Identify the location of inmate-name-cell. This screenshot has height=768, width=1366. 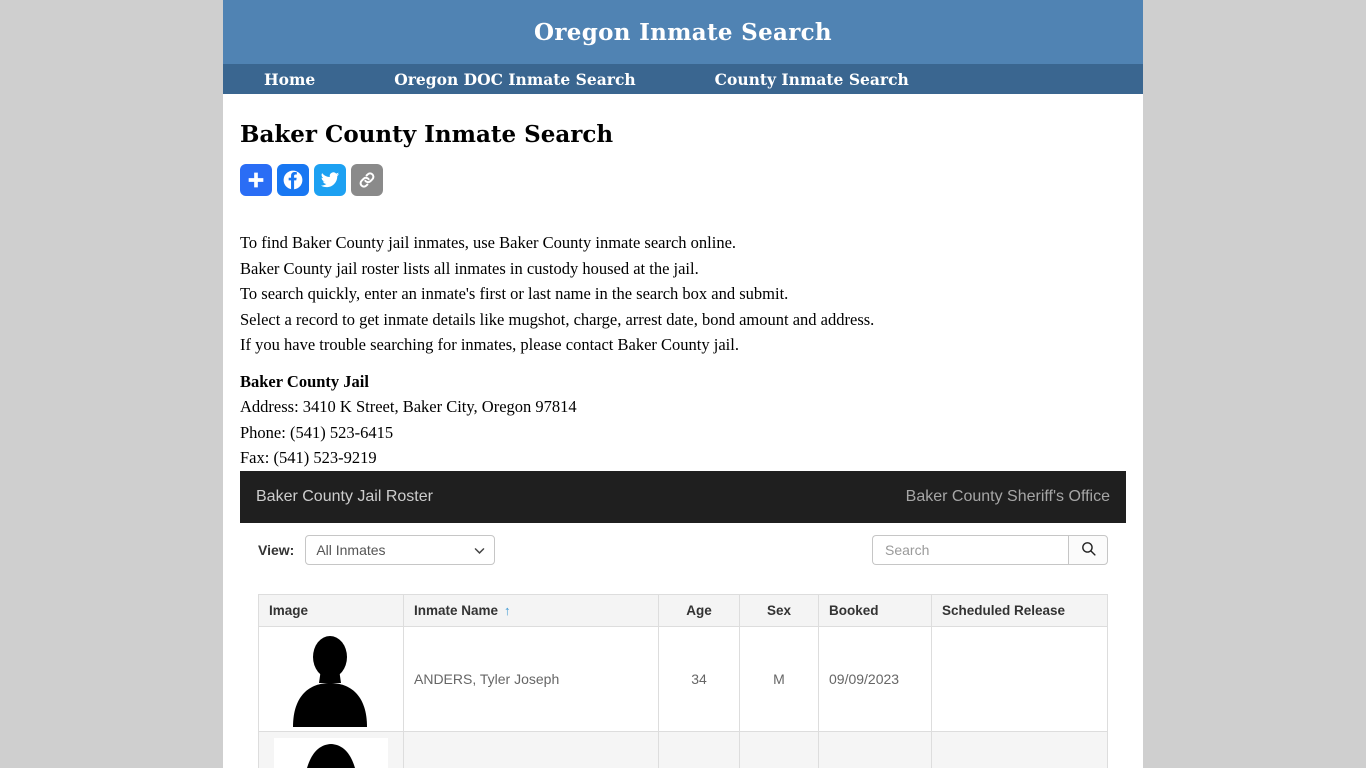
(531, 749).